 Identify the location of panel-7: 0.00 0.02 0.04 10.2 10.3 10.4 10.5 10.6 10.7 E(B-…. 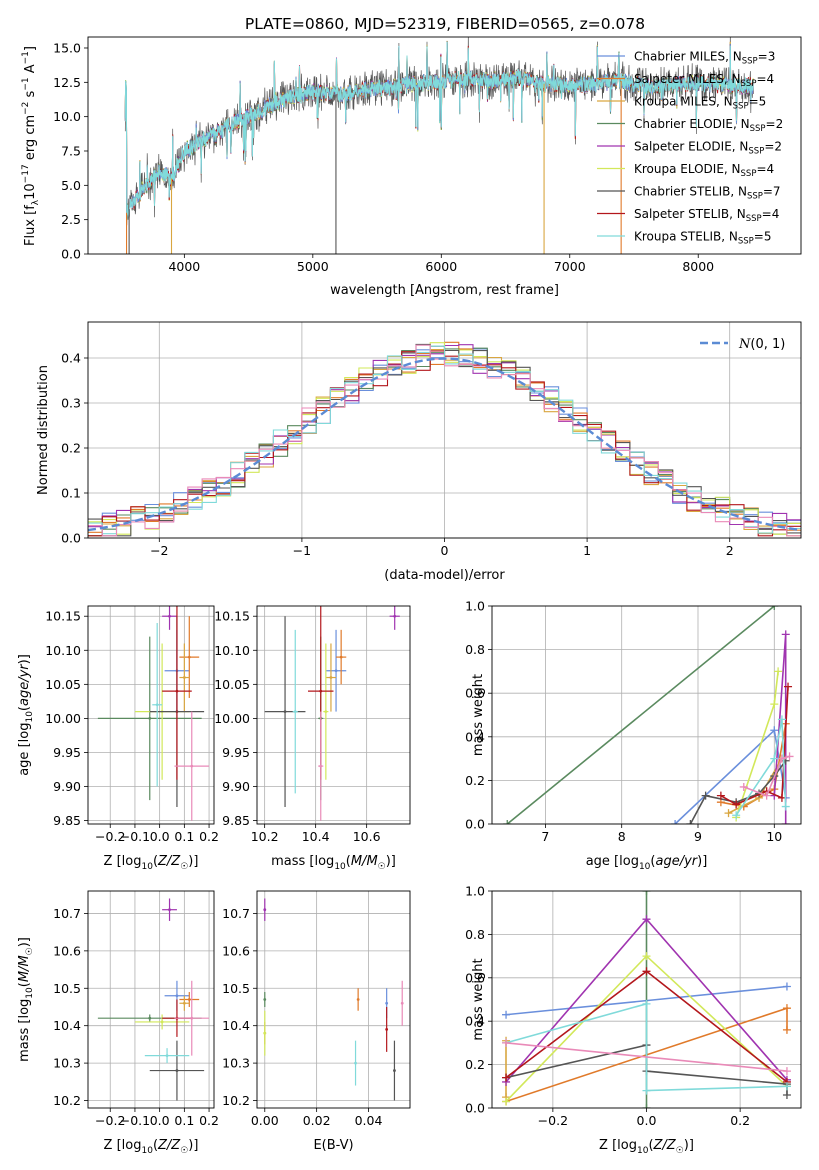
(316, 1021).